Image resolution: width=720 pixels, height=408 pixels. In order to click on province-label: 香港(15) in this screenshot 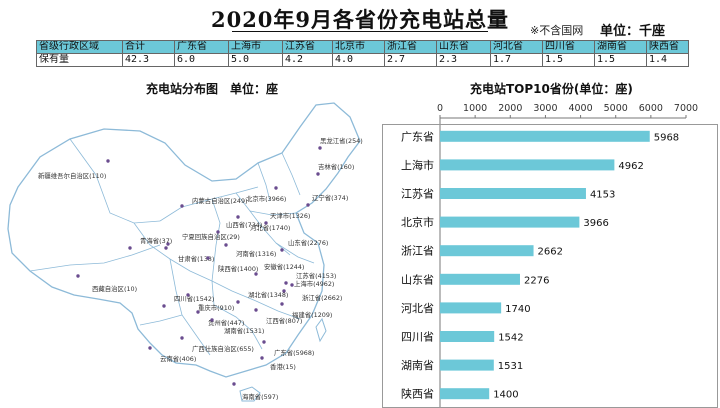, I will do `click(283, 366)`.